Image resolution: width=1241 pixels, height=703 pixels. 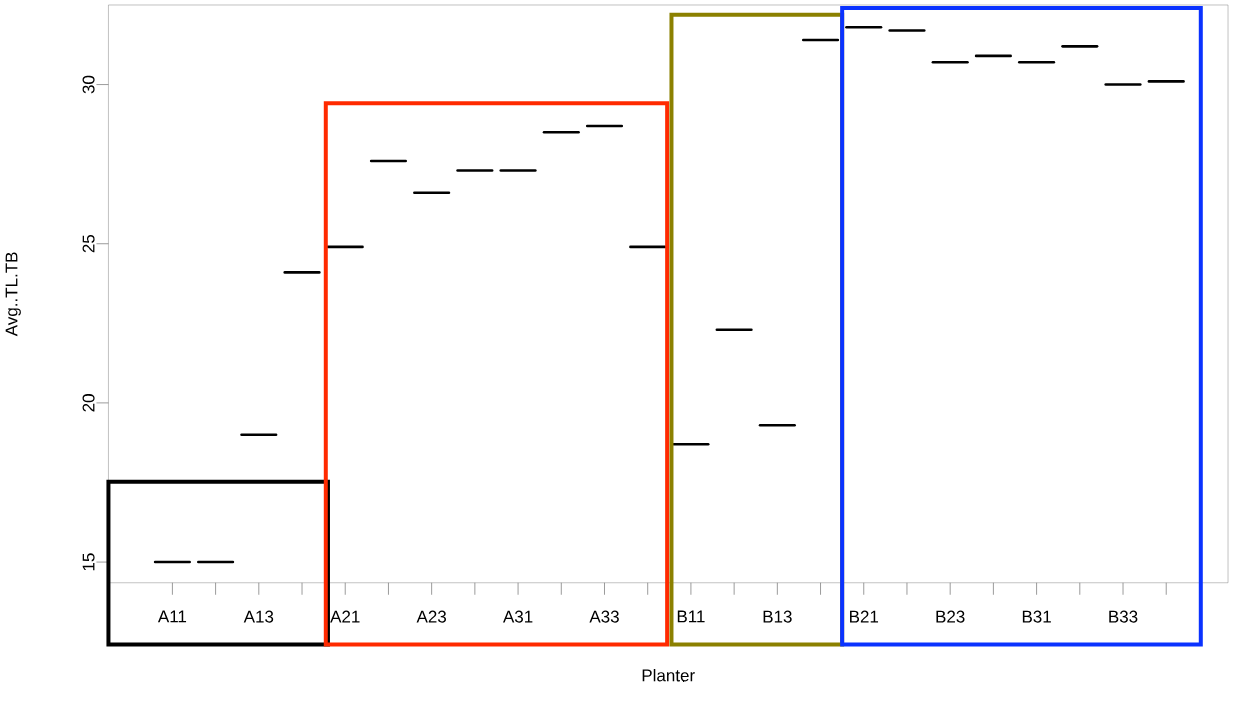 I want to click on x-tick-label: B11, so click(x=691, y=616).